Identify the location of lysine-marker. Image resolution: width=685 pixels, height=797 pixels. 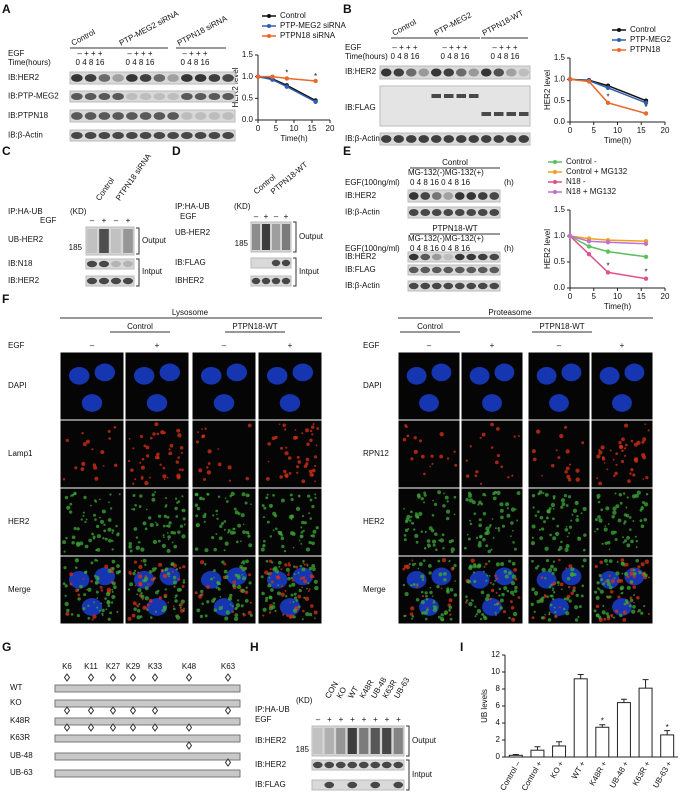
(67, 727).